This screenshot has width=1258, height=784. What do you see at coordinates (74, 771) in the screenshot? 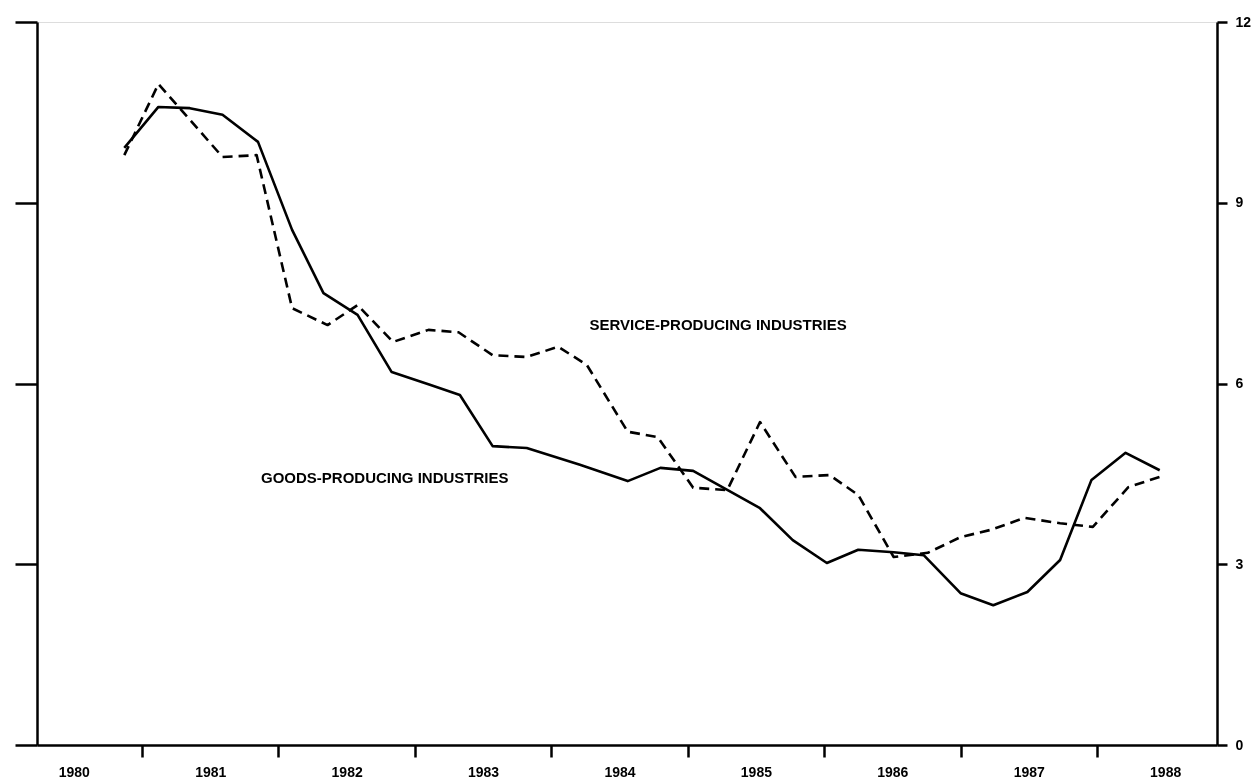
I see `x-tick-label: 1980` at bounding box center [74, 771].